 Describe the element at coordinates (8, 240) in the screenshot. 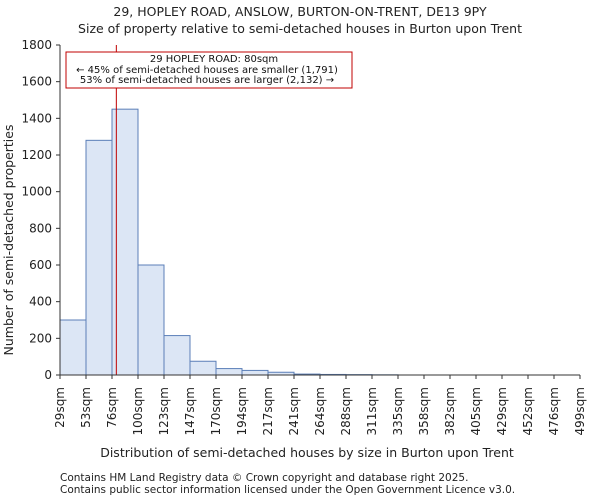

I see `y-axis-title: Number of semi-detached properties` at that location.